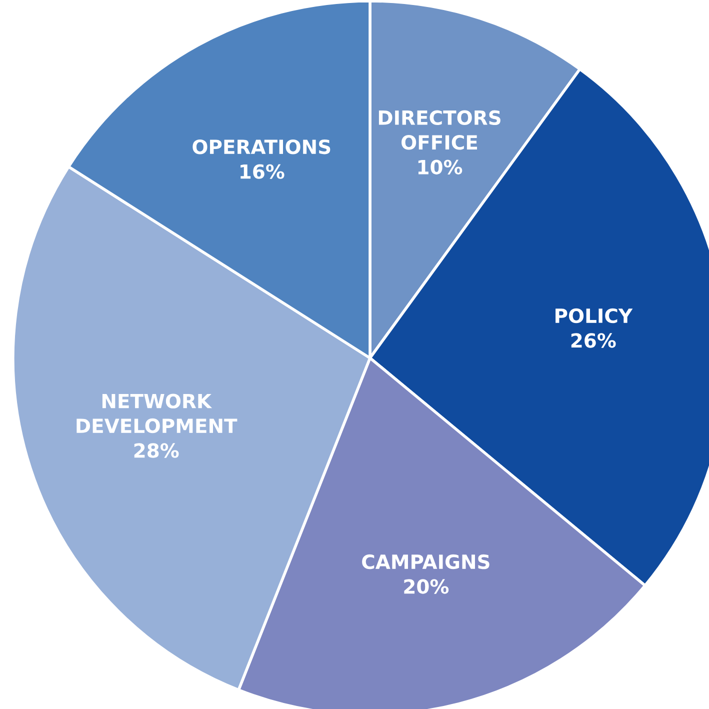 The height and width of the screenshot is (709, 709). Describe the element at coordinates (156, 450) in the screenshot. I see `data-label: 28%` at that location.